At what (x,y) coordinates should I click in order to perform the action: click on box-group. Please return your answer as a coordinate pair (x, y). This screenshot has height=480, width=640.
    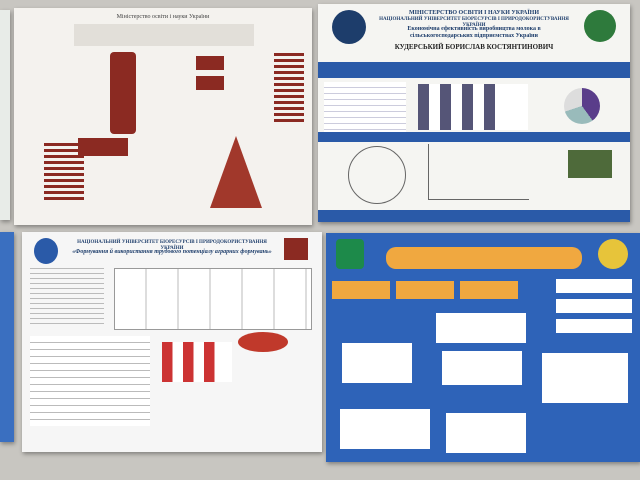
    Looking at the image, I should click on (385, 429).